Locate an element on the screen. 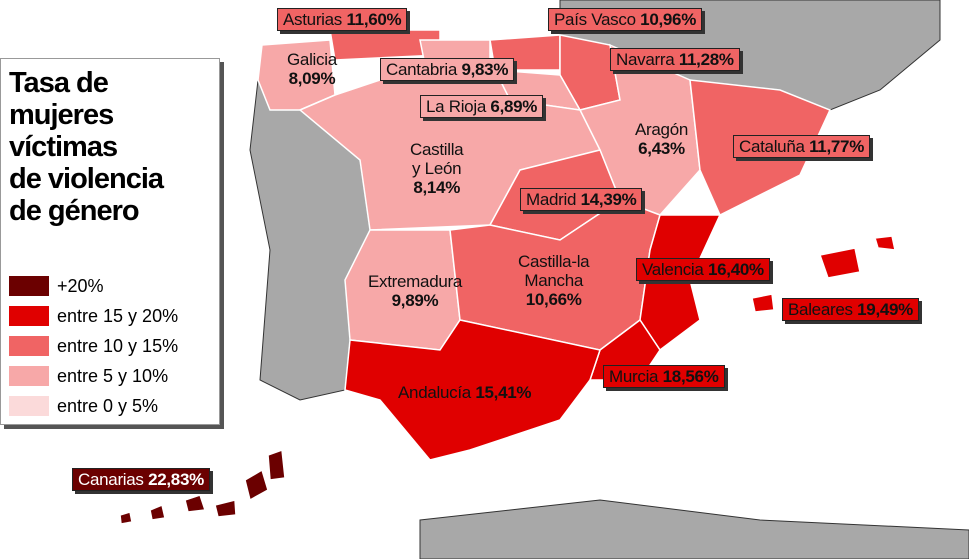  region-value: 8,09% is located at coordinates (312, 78).